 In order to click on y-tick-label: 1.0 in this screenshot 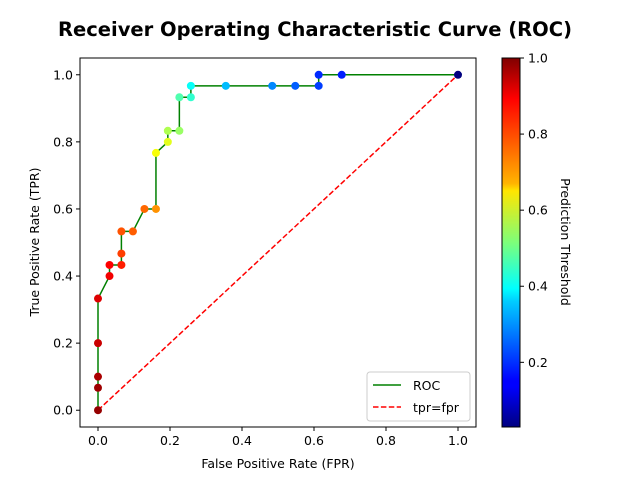, I will do `click(63, 74)`.